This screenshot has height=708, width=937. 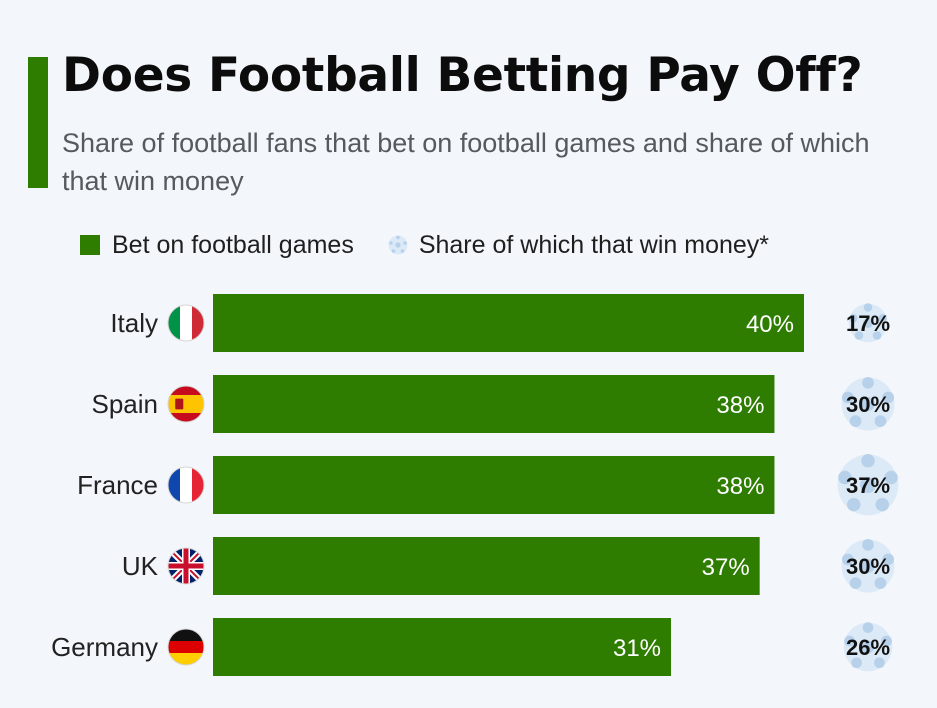 What do you see at coordinates (104, 647) in the screenshot?
I see `category-label: Germany` at bounding box center [104, 647].